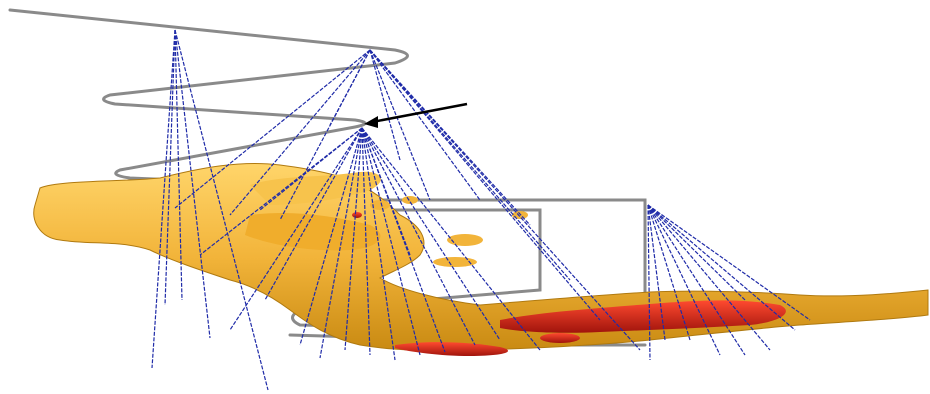 This screenshot has height=394, width=930. What do you see at coordinates (210, 210) in the screenshot?
I see `drill-fan-upper-left` at bounding box center [210, 210].